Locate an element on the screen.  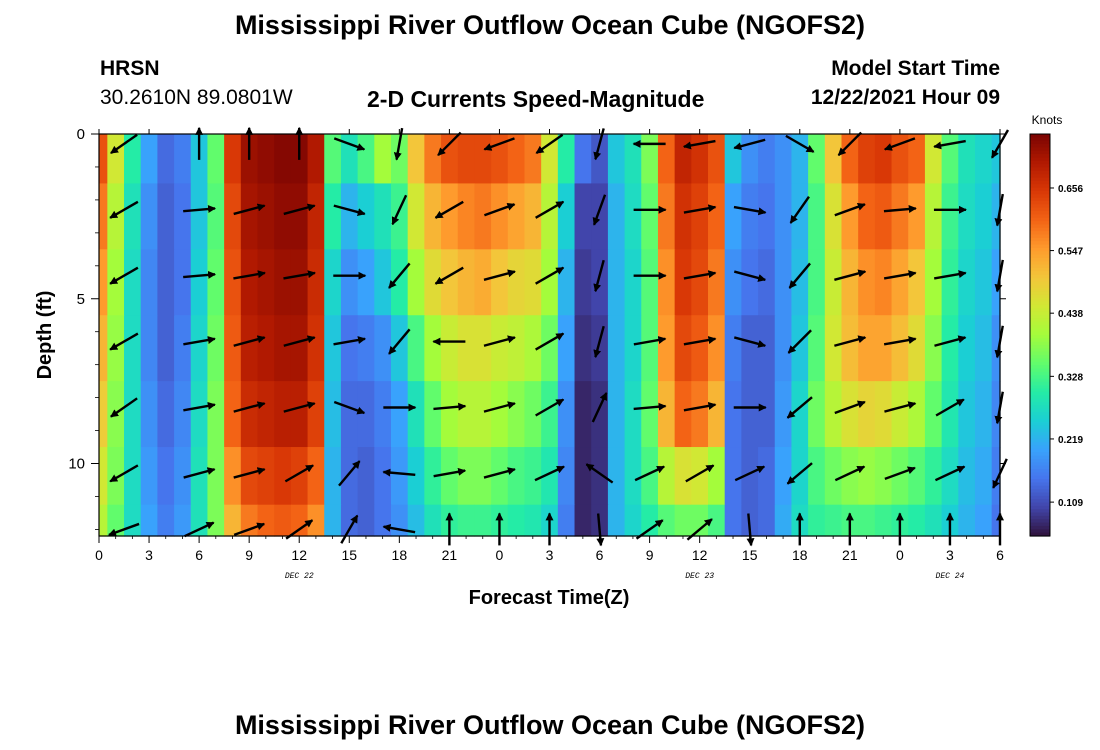
colorbar-unit-label: Knots is located at coordinates (1047, 120).